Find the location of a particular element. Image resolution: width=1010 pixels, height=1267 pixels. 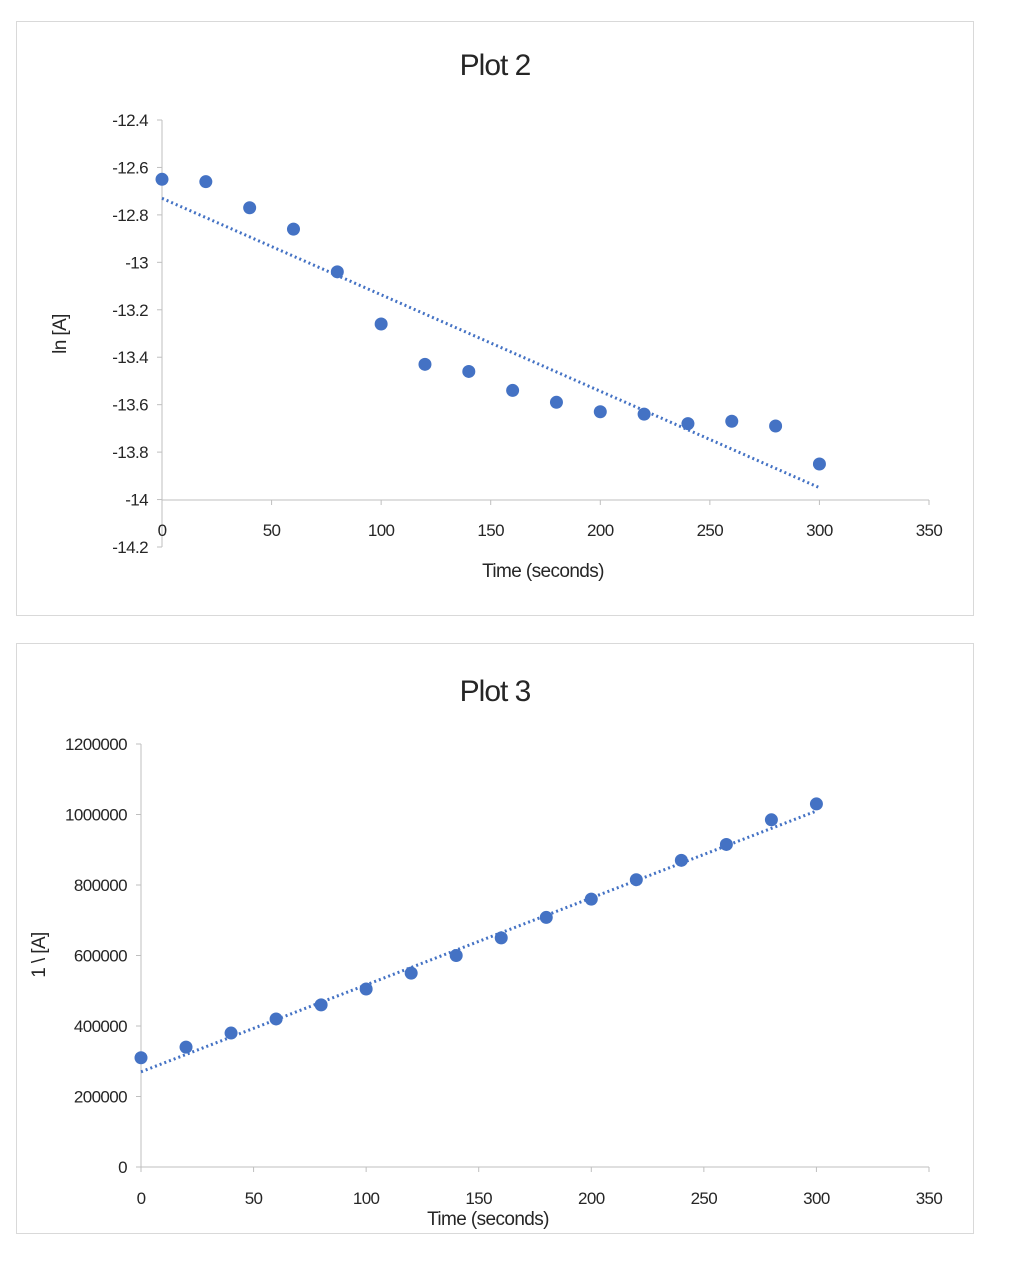

y-tick-label: -14 is located at coordinates (136, 500).